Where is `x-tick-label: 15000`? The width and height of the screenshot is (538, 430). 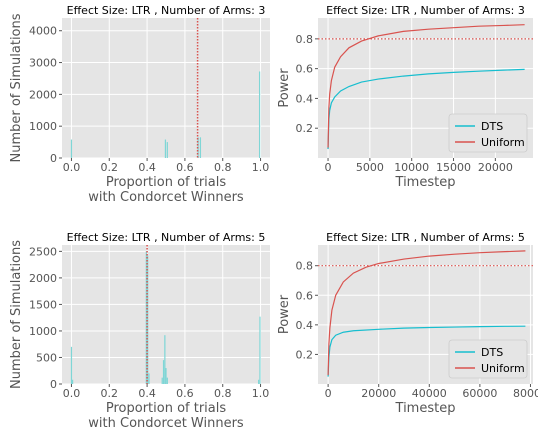 x-tick-label: 15000 is located at coordinates (453, 167).